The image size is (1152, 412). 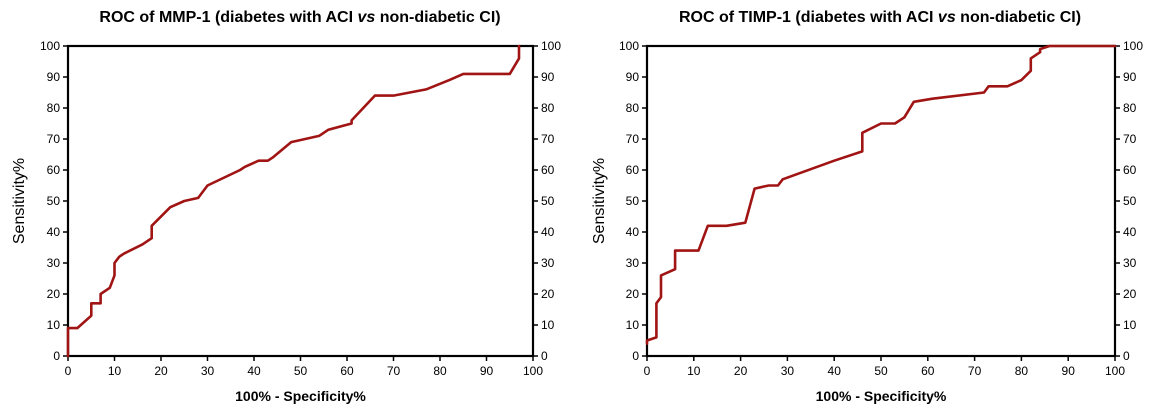 I want to click on chart-title-main: ROC of TIMP-1 (diabetes with ACI, so click(x=808, y=17).